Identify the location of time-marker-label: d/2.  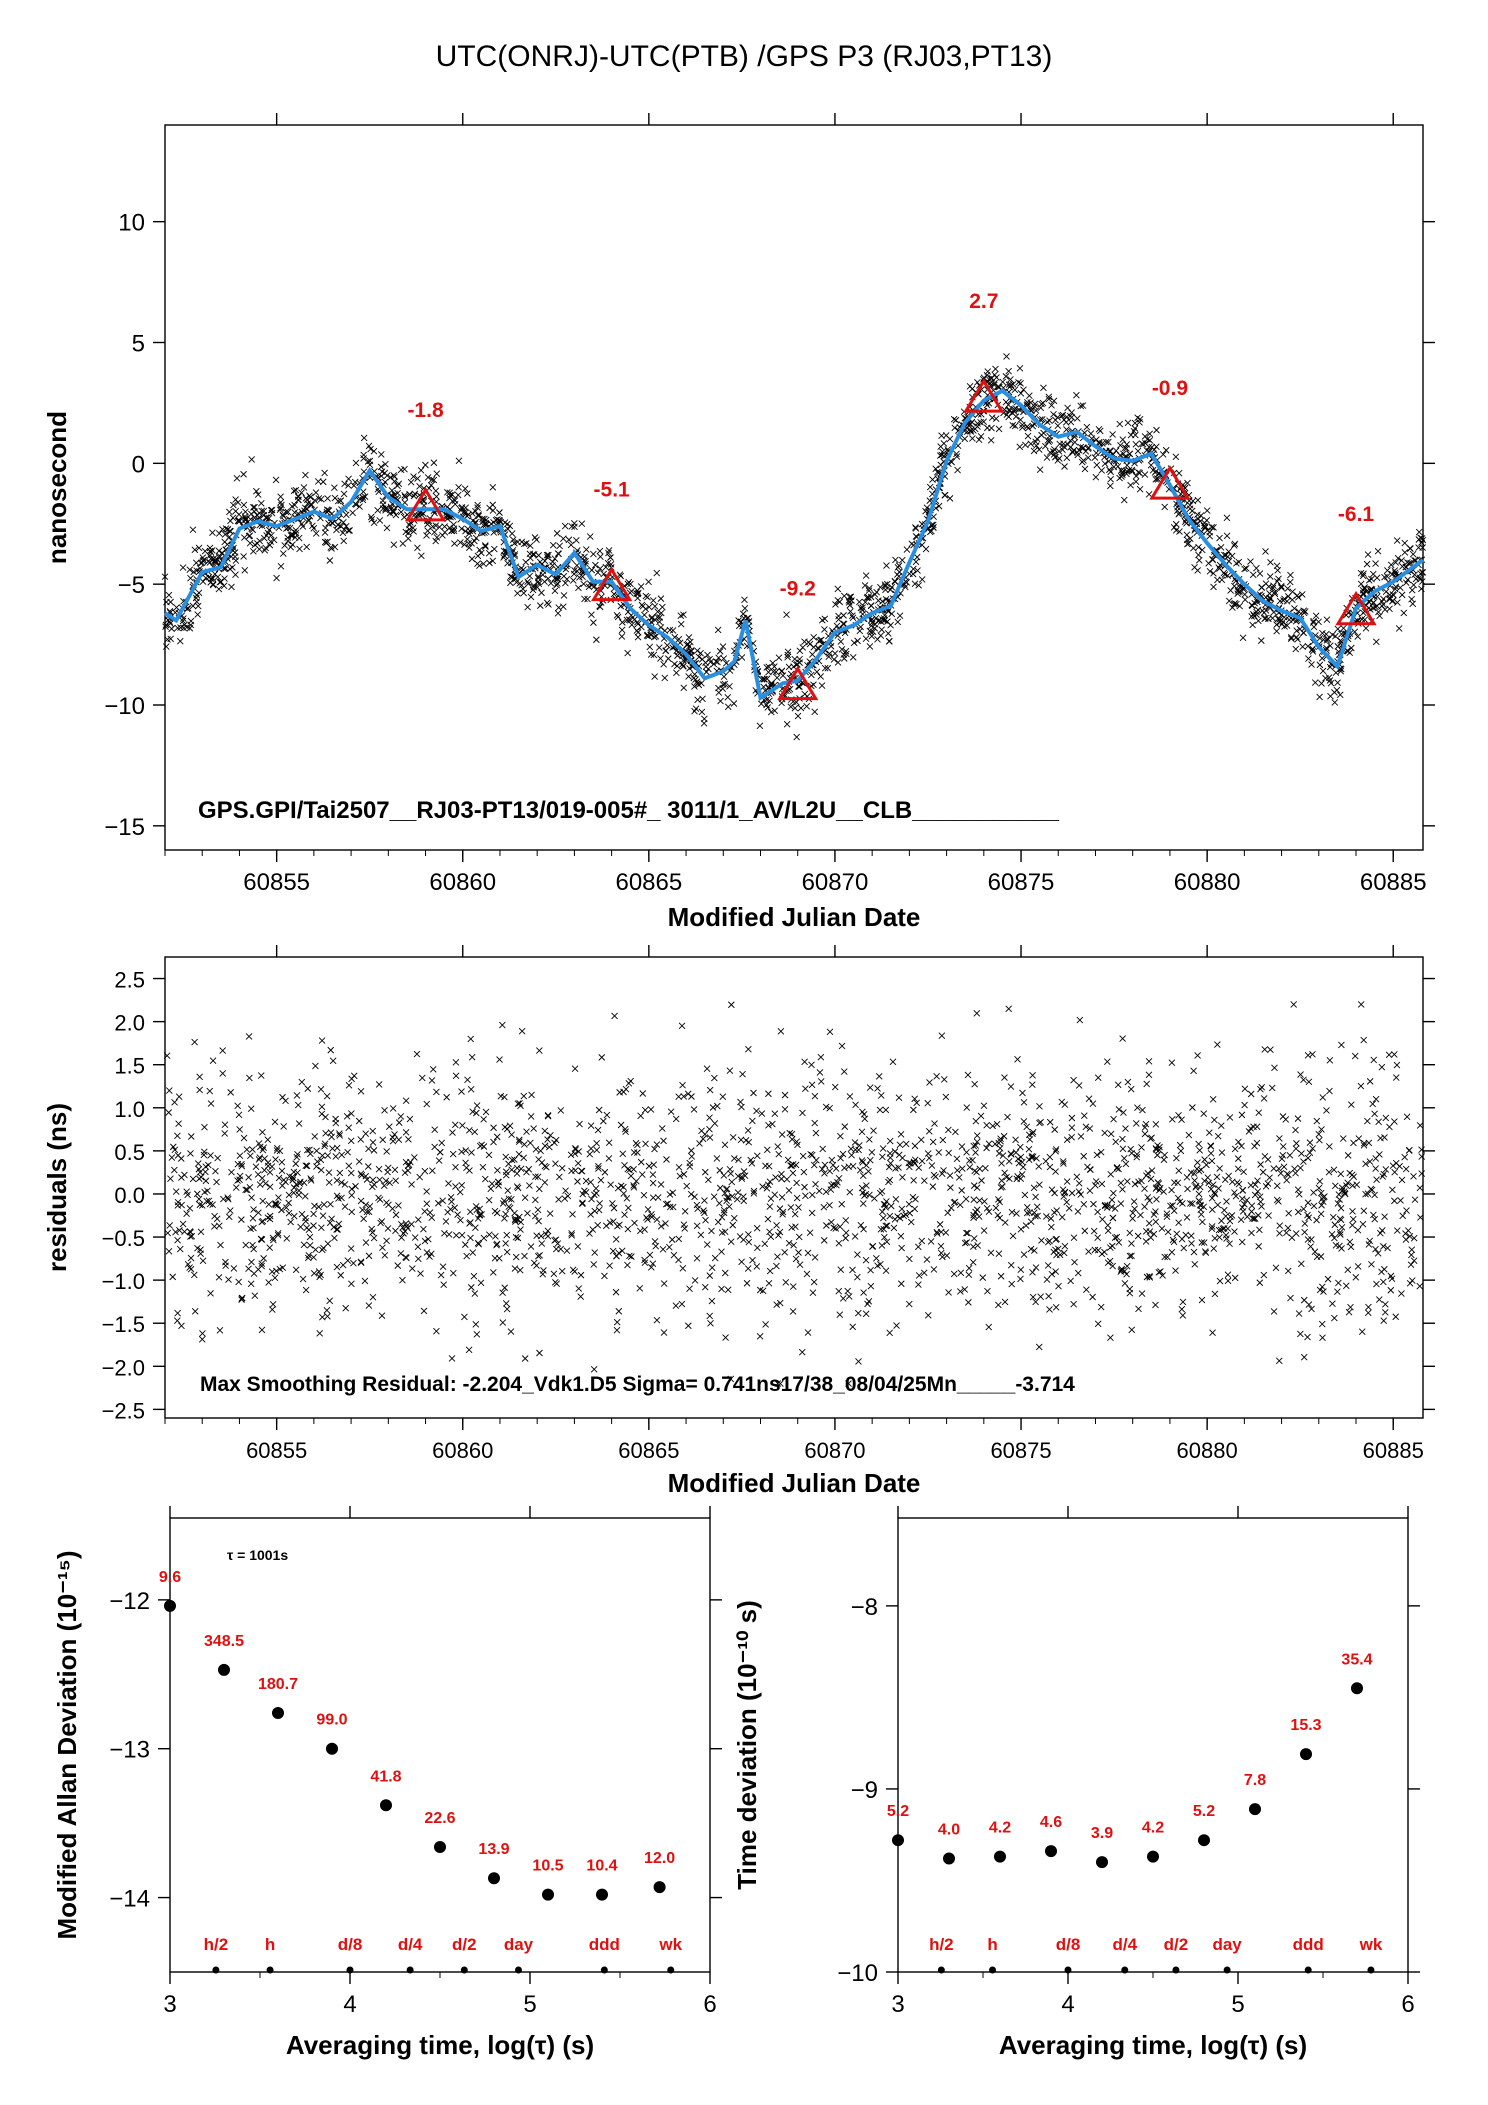
(1176, 1944).